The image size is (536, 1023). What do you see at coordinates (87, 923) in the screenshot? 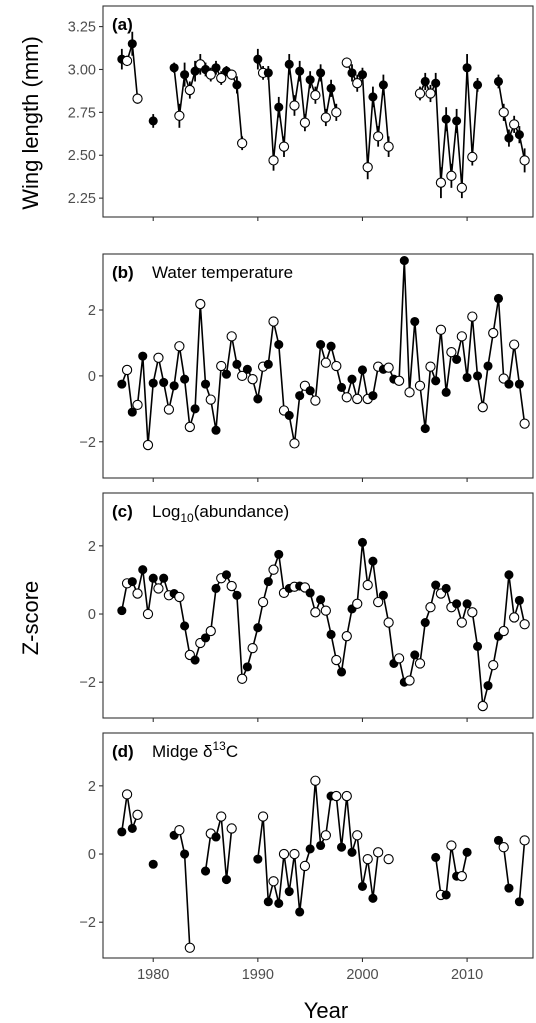
I see `y-tick-label: −2` at bounding box center [87, 923].